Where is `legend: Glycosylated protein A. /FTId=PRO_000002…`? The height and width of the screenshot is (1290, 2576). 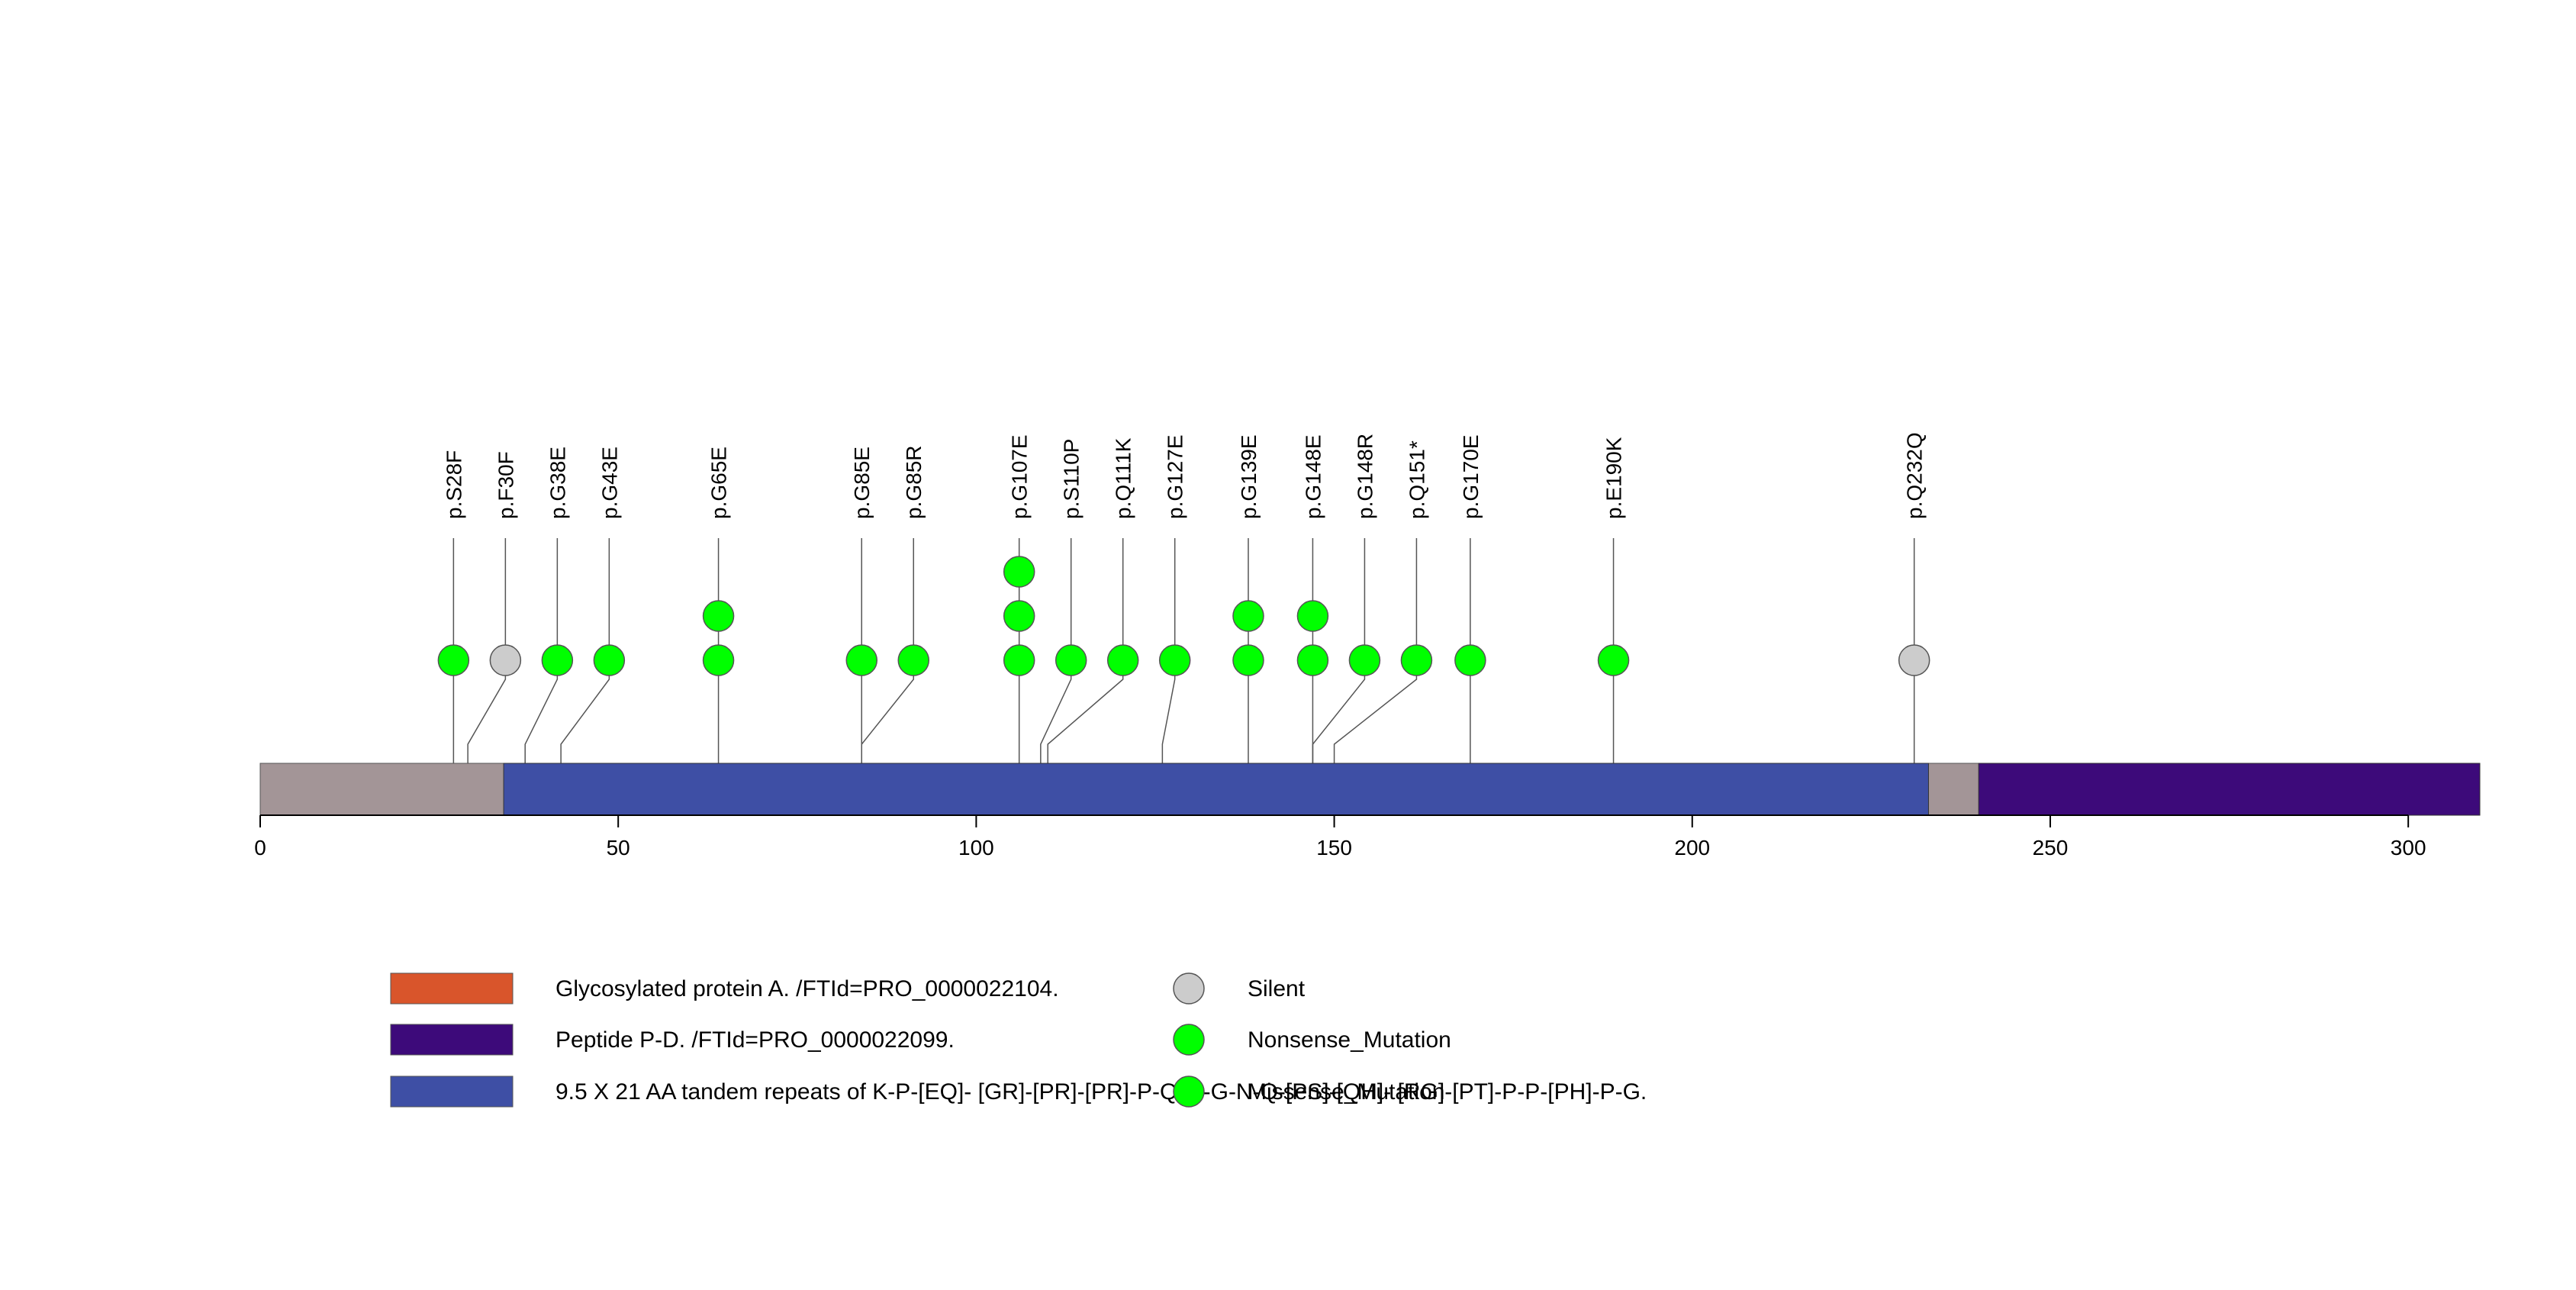
legend: Glycosylated protein A. /FTId=PRO_000002… is located at coordinates (1018, 1040).